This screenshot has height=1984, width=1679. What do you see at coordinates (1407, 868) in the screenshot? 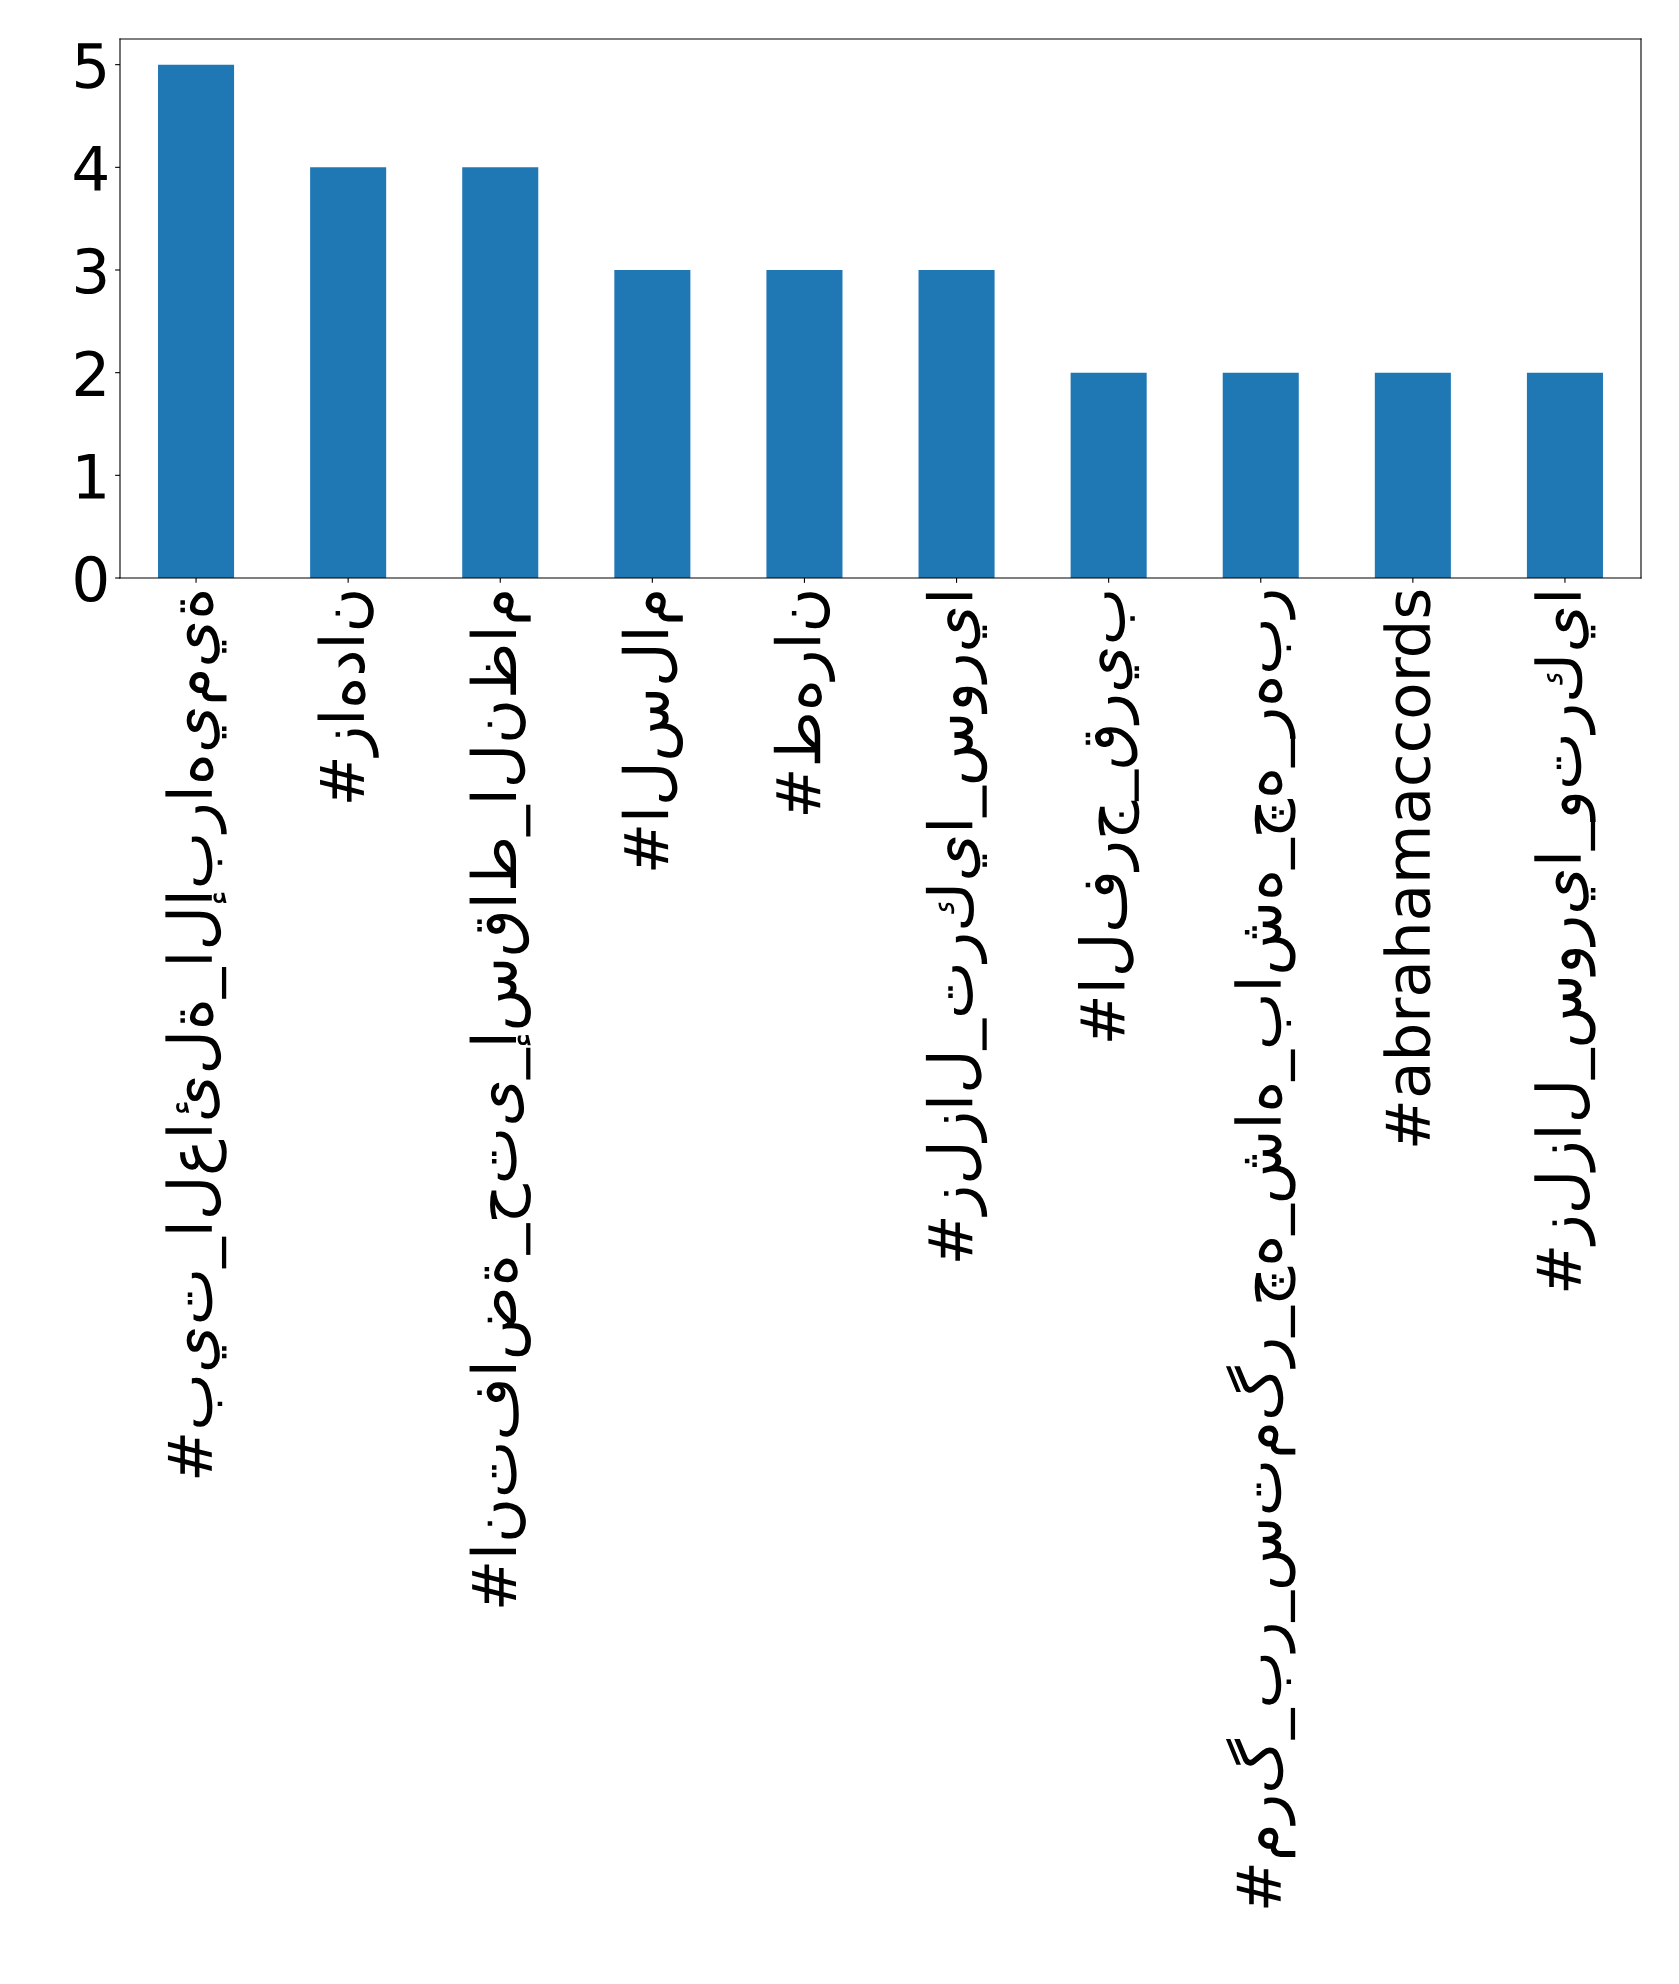
I see `x-tick-label: #abrahamaccords` at bounding box center [1407, 868].